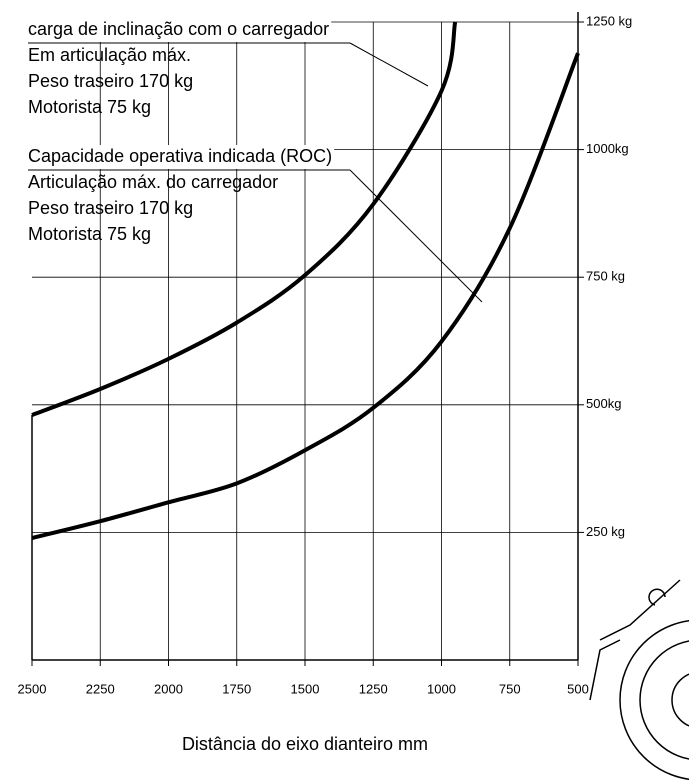  I want to click on x-tick-label: 2250, so click(100, 688).